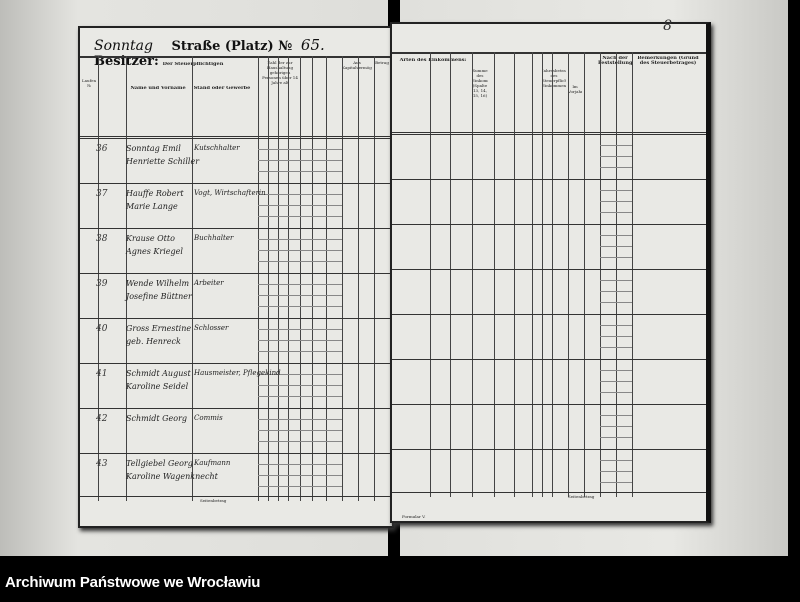 The image size is (800, 602). What do you see at coordinates (102, 374) in the screenshot?
I see `row-number: 41` at bounding box center [102, 374].